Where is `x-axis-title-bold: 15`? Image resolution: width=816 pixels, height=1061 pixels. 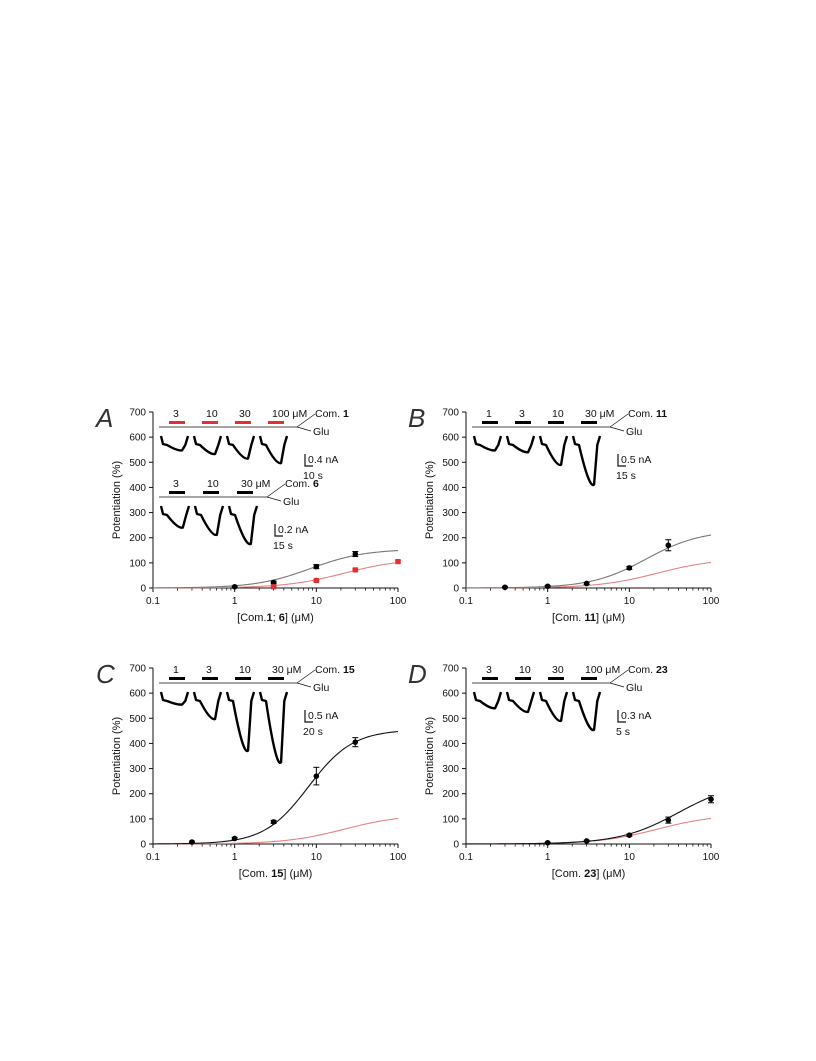 x-axis-title-bold: 15 is located at coordinates (277, 874).